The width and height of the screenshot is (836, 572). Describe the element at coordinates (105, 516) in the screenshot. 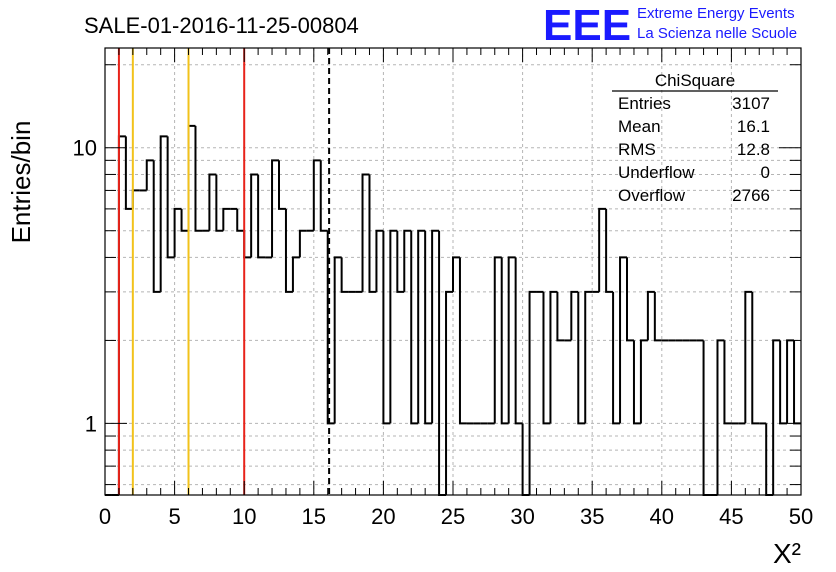

I see `x-tick-label: 0` at that location.